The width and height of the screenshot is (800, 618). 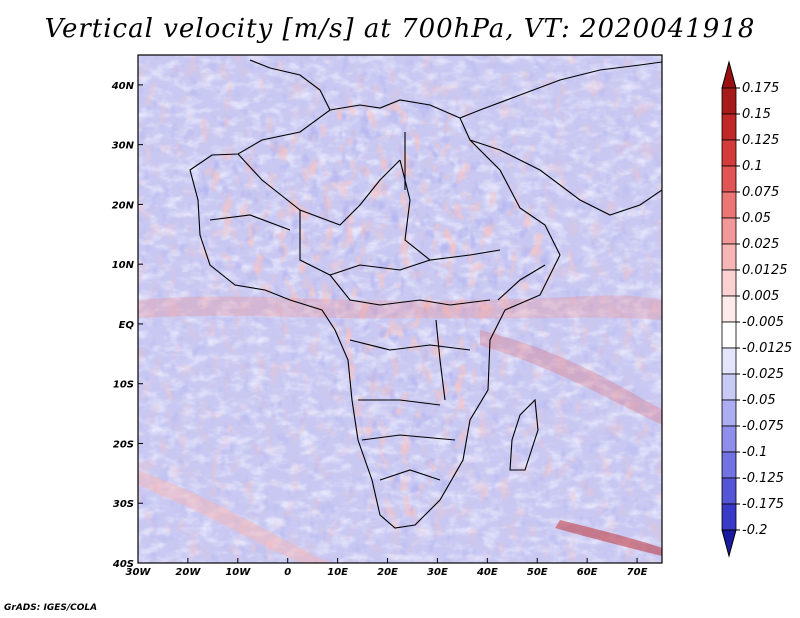 What do you see at coordinates (337, 572) in the screenshot?
I see `lon-tick-label: 10E` at bounding box center [337, 572].